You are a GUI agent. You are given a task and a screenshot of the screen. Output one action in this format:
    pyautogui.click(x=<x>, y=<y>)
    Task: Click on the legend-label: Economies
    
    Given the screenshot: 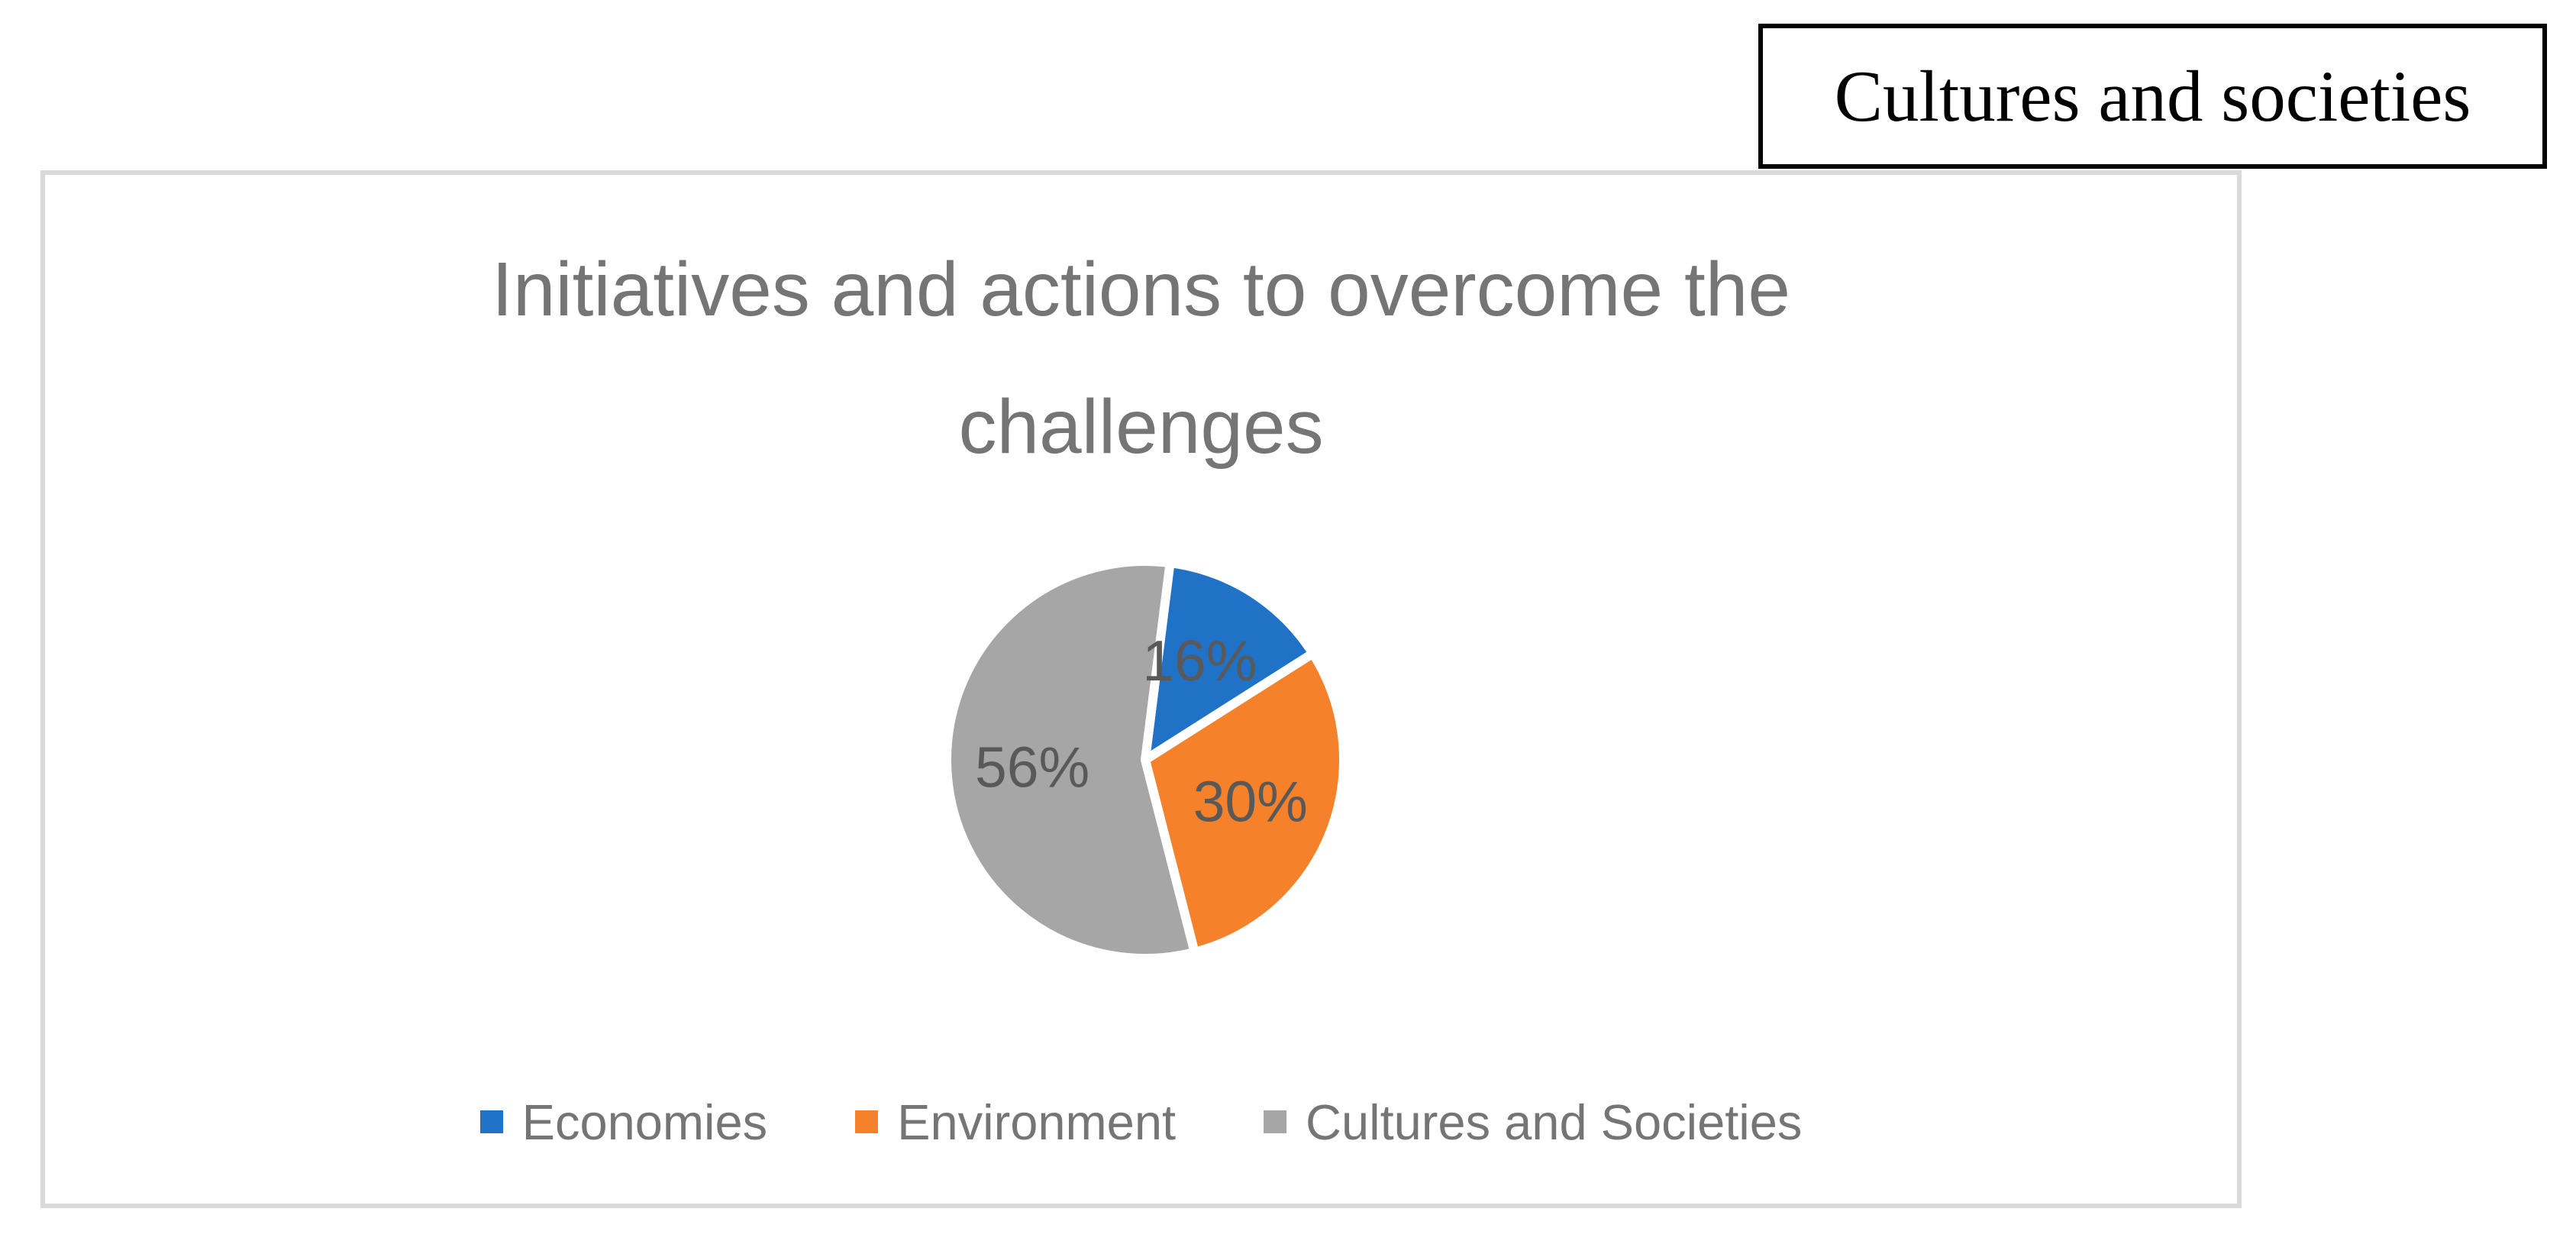 What is the action you would take?
    pyautogui.click(x=644, y=1122)
    